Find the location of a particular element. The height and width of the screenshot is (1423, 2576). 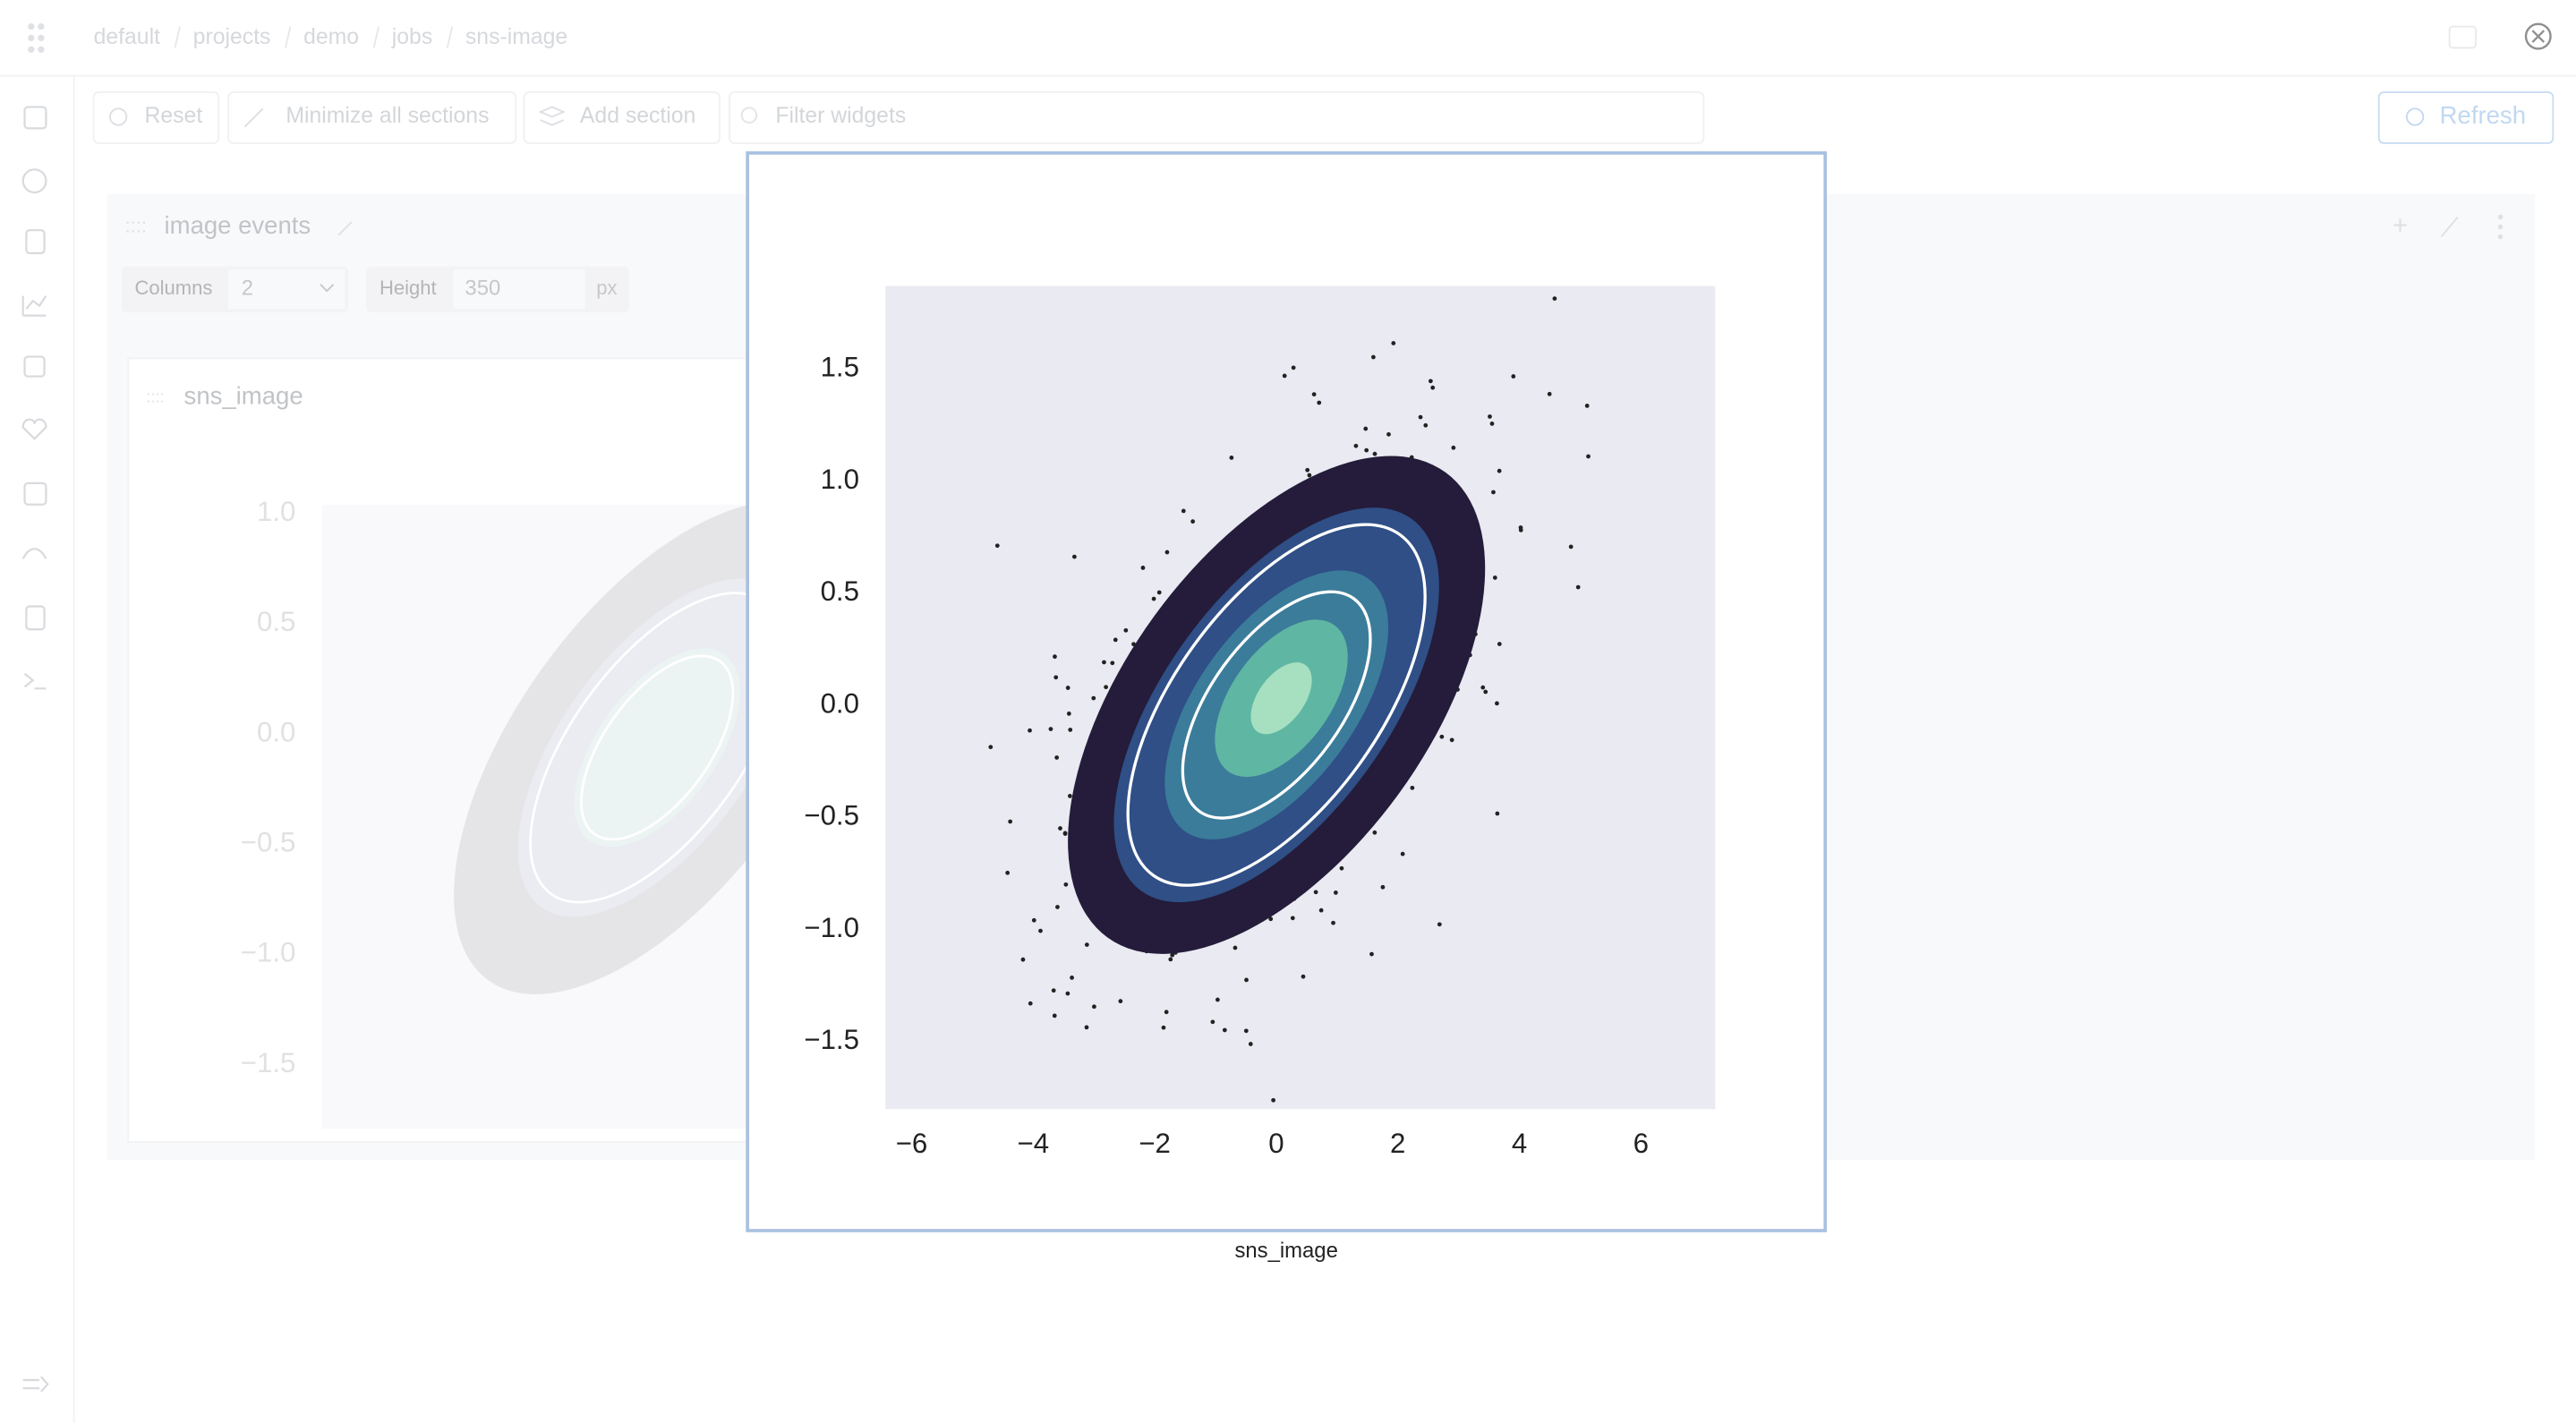

density-peak is located at coordinates (1281, 698).